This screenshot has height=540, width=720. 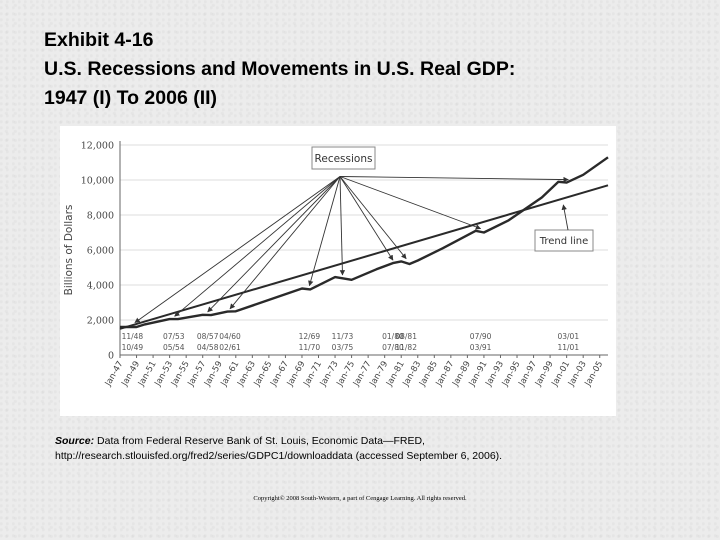 I want to click on recession-peak-label: 12/69, so click(x=310, y=336).